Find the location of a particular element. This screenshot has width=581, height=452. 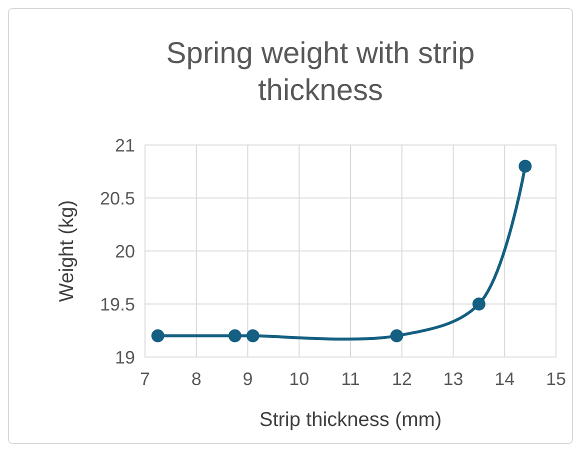

x-tick-label: 8 is located at coordinates (196, 379).